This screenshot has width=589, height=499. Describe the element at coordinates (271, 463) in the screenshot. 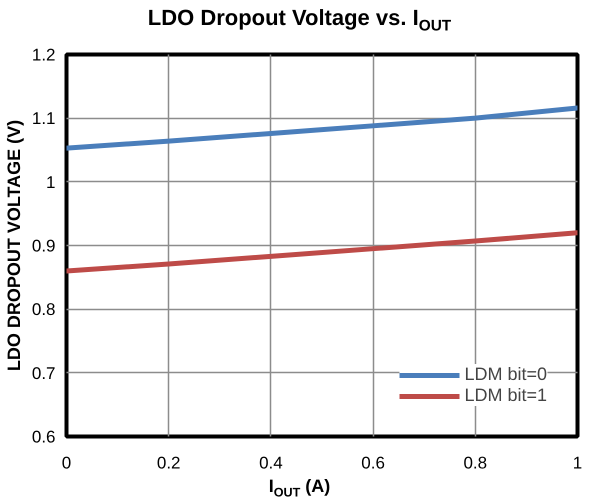

I see `x-tick-label: 0.4` at that location.